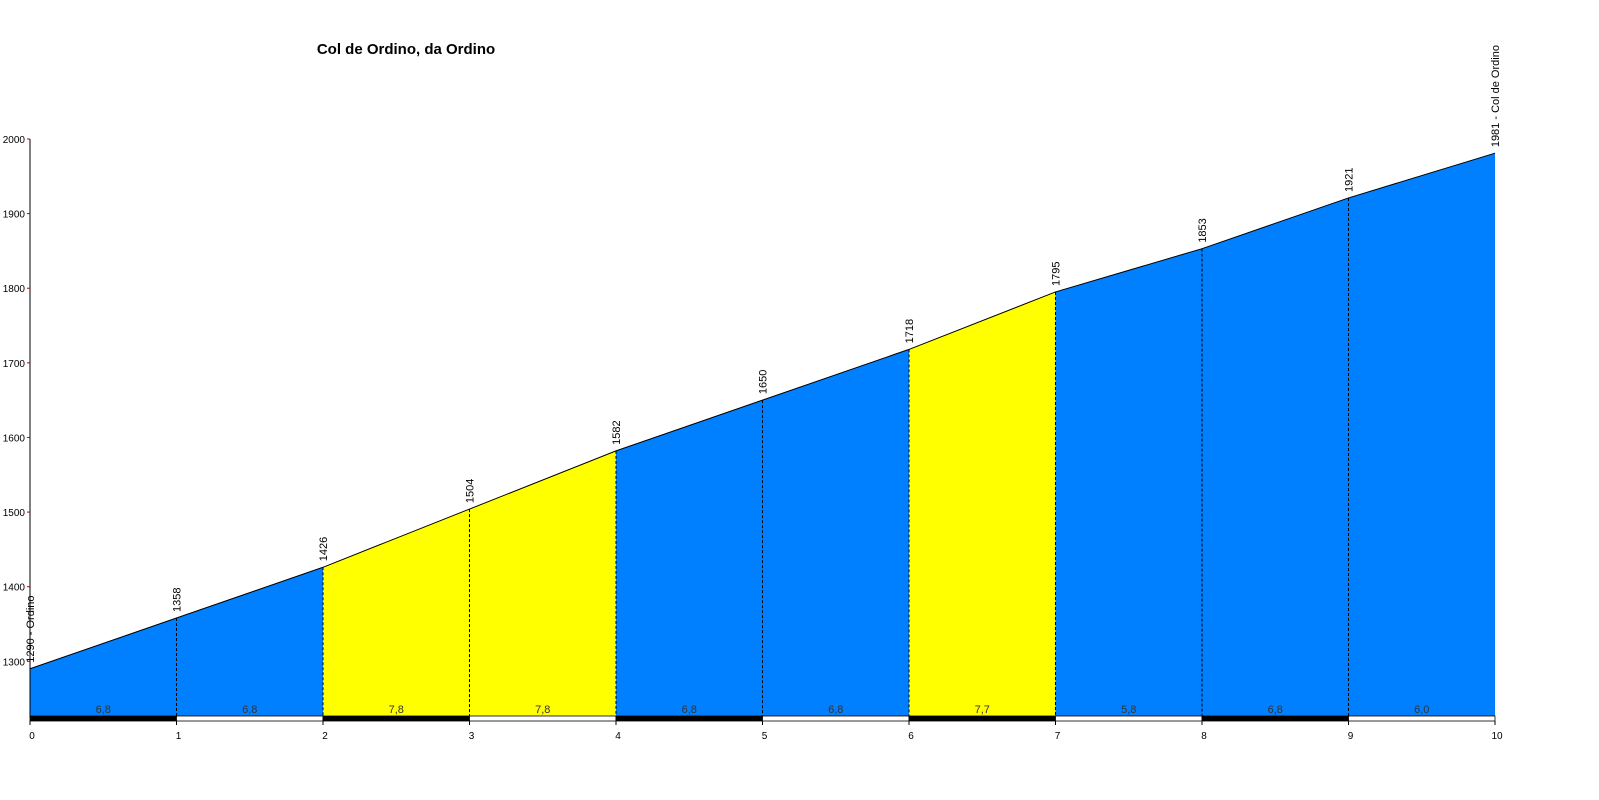 The image size is (1599, 800). What do you see at coordinates (472, 736) in the screenshot?
I see `x-tick-label: 3` at bounding box center [472, 736].